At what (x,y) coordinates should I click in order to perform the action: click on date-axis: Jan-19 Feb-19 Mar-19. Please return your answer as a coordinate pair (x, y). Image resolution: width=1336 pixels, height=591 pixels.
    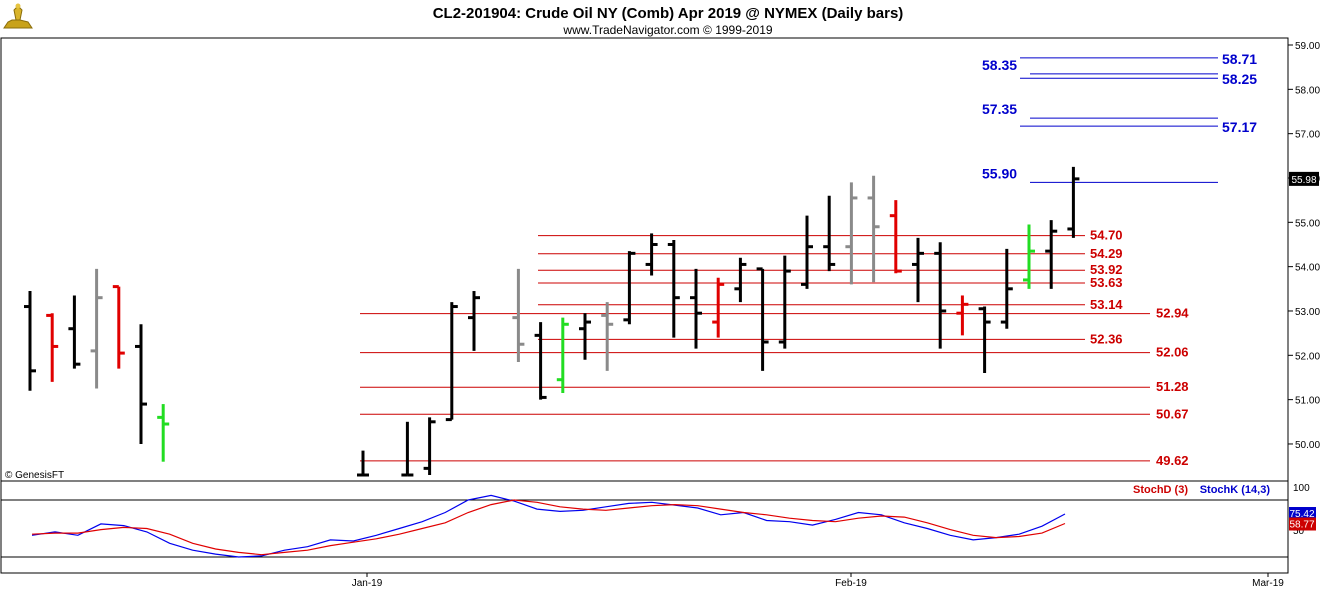
    Looking at the image, I should click on (818, 581).